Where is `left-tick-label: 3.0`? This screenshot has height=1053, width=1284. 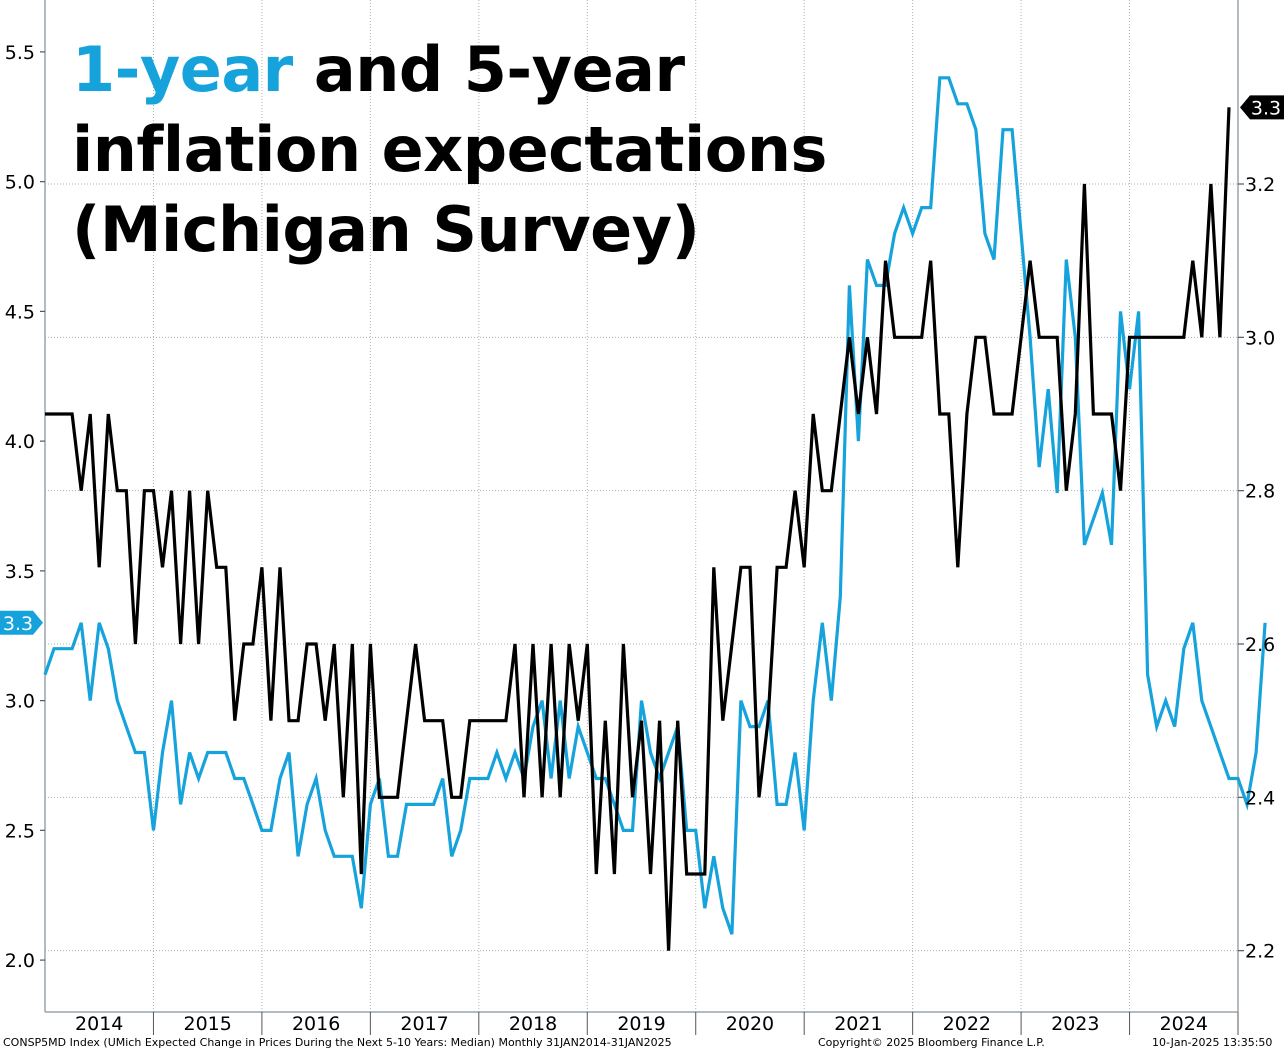 left-tick-label: 3.0 is located at coordinates (20, 702).